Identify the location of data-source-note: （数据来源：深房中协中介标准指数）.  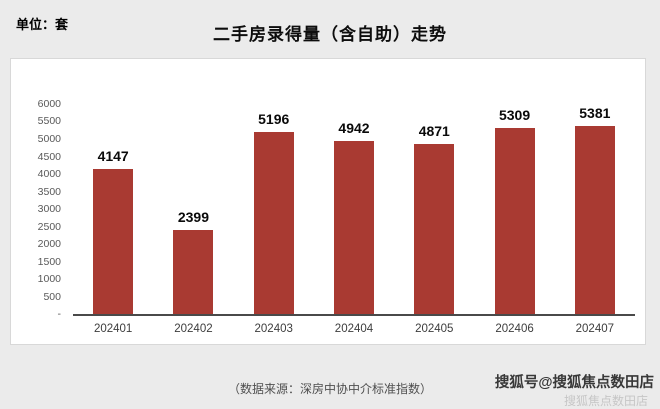
(329, 389).